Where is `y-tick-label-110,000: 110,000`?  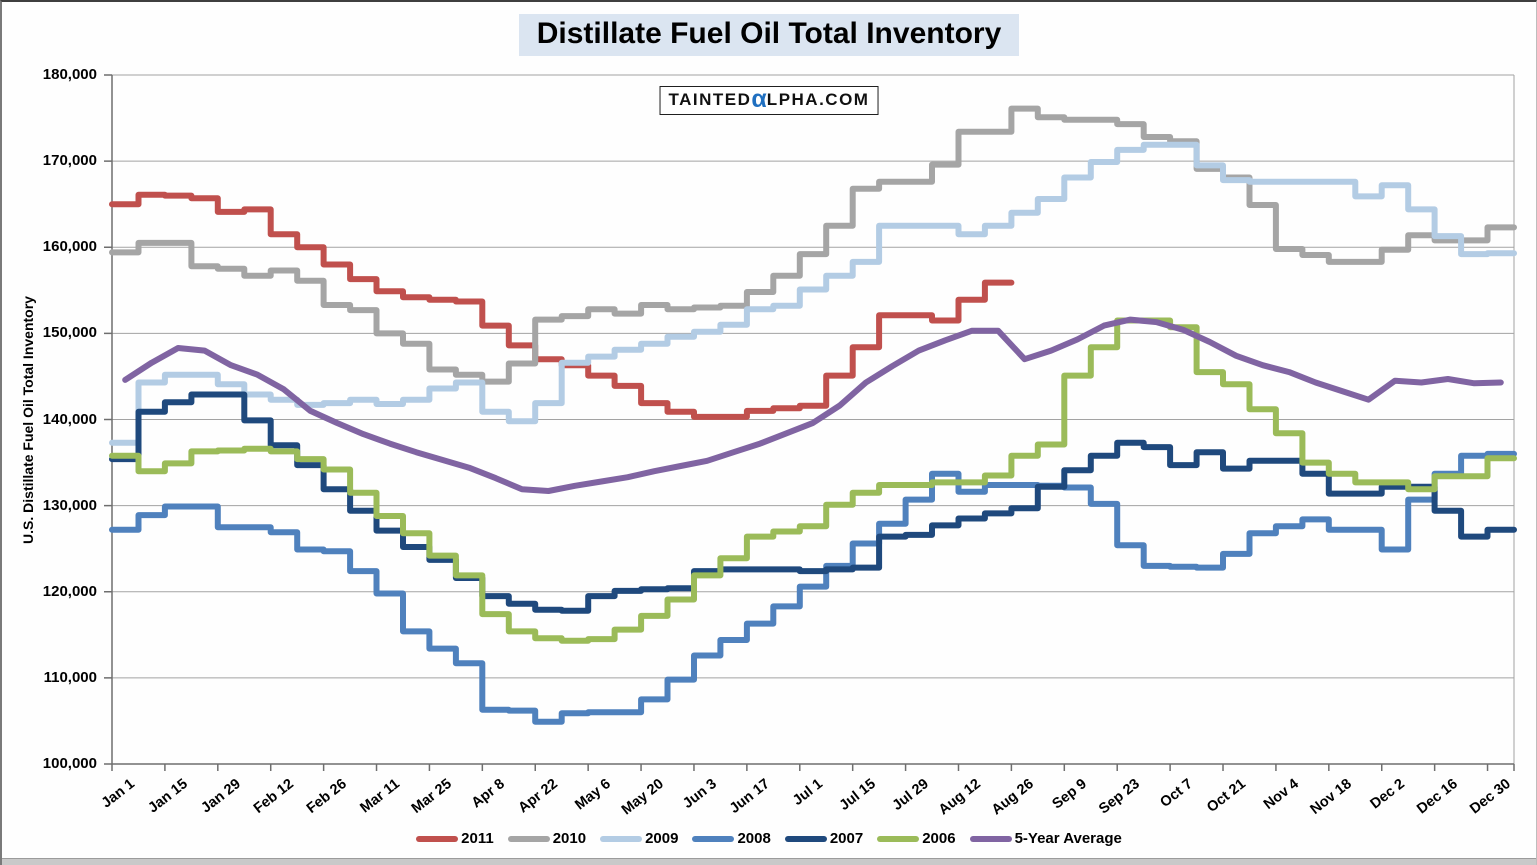 y-tick-label-110,000: 110,000 is located at coordinates (70, 677).